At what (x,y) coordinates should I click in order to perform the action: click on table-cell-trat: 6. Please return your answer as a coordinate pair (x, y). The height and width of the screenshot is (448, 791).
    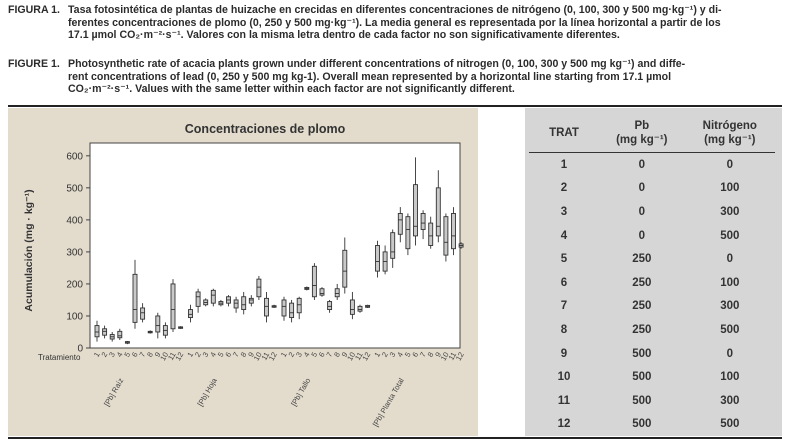
    Looking at the image, I should click on (564, 282).